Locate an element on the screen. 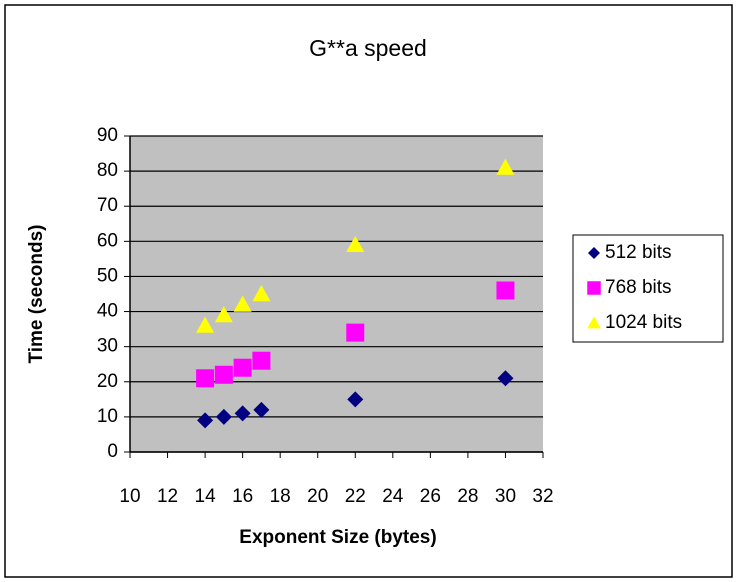  y-tick-label: 80 is located at coordinates (107, 170).